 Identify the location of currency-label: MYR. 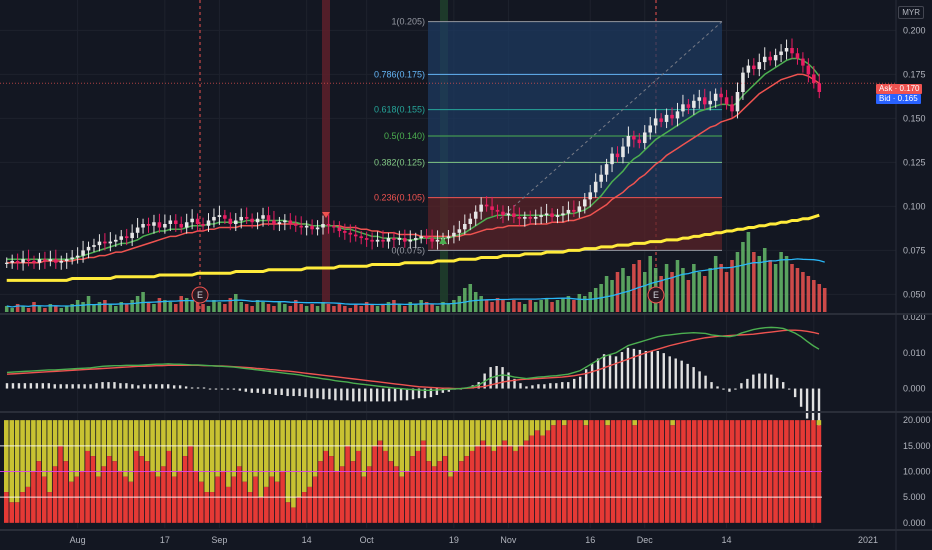
(911, 12).